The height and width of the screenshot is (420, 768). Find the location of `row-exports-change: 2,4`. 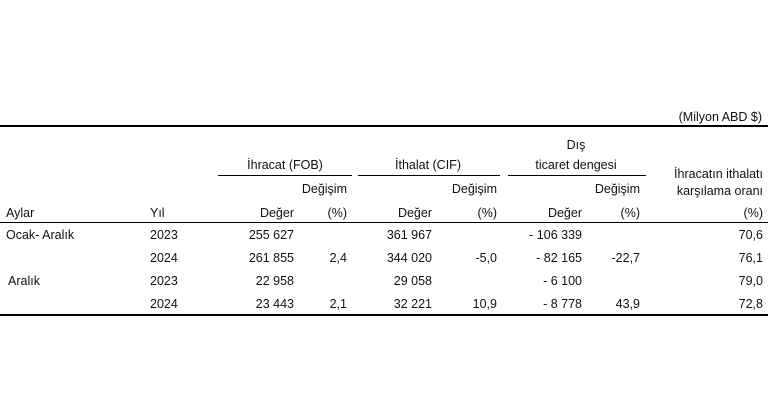

row-exports-change: 2,4 is located at coordinates (338, 258).